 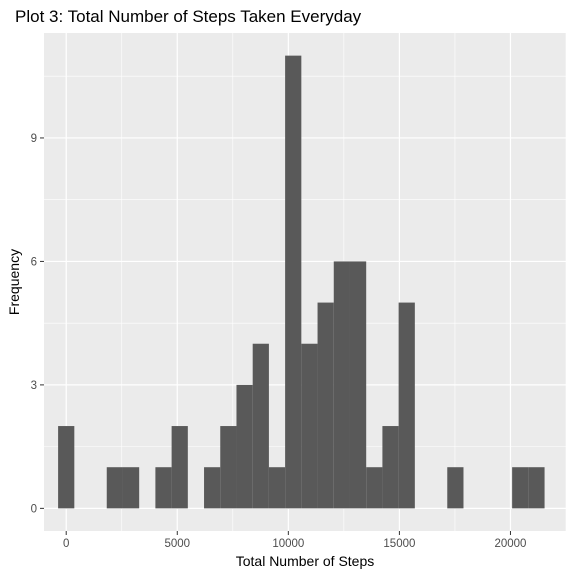 What do you see at coordinates (34, 262) in the screenshot?
I see `y-tick-label: 6` at bounding box center [34, 262].